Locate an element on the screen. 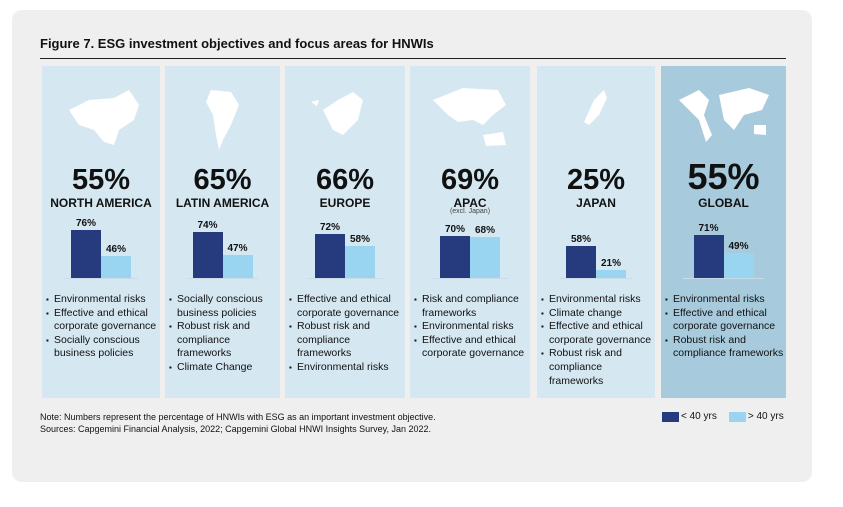  region-bar-chart: 72% 58% is located at coordinates (345, 247).